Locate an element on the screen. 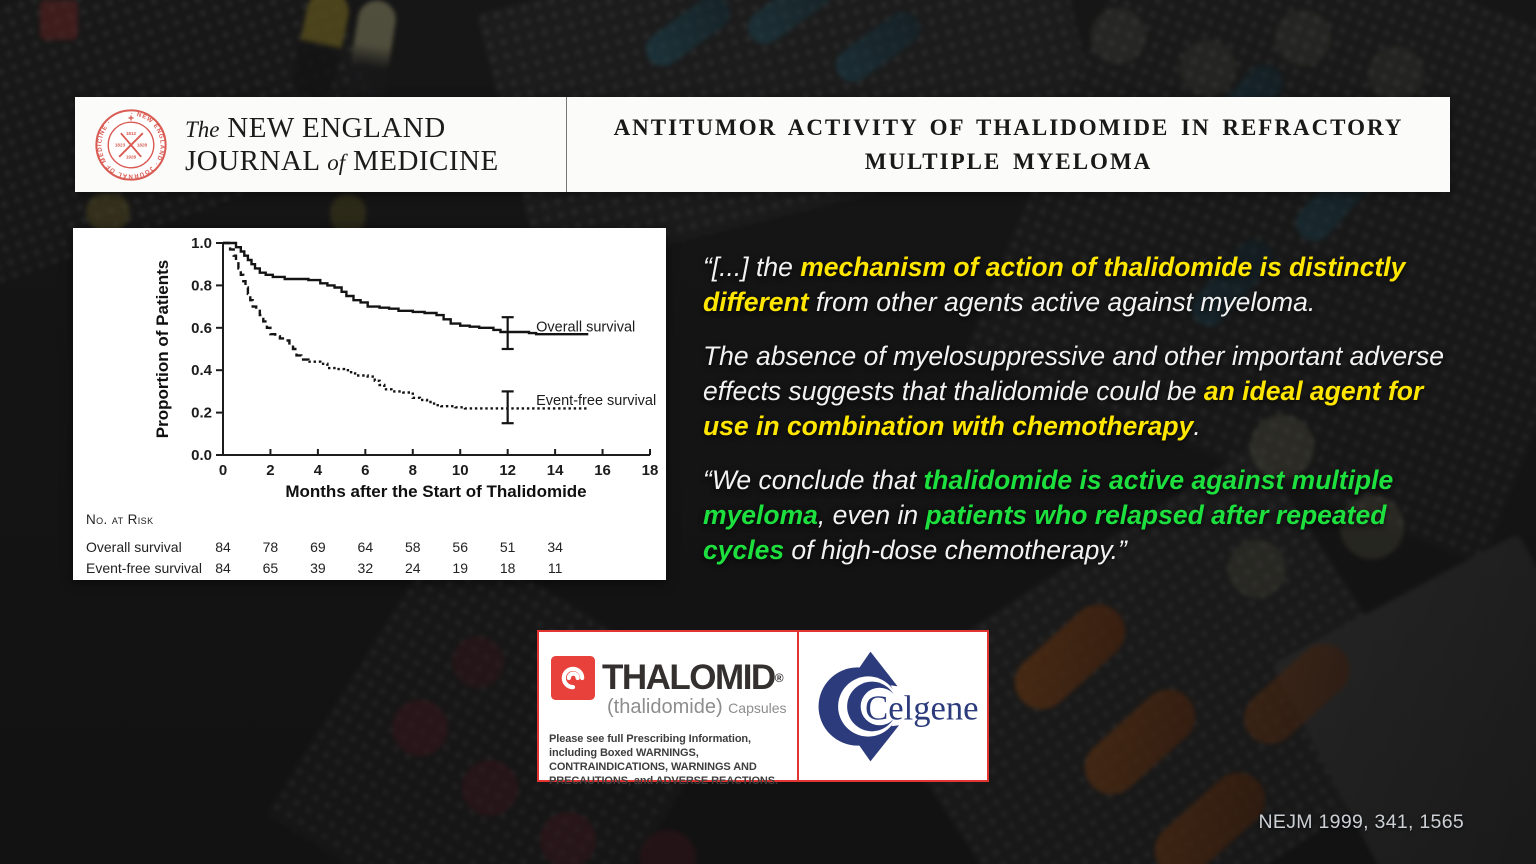  y-axis-title: Proportion of Patients is located at coordinates (162, 349).